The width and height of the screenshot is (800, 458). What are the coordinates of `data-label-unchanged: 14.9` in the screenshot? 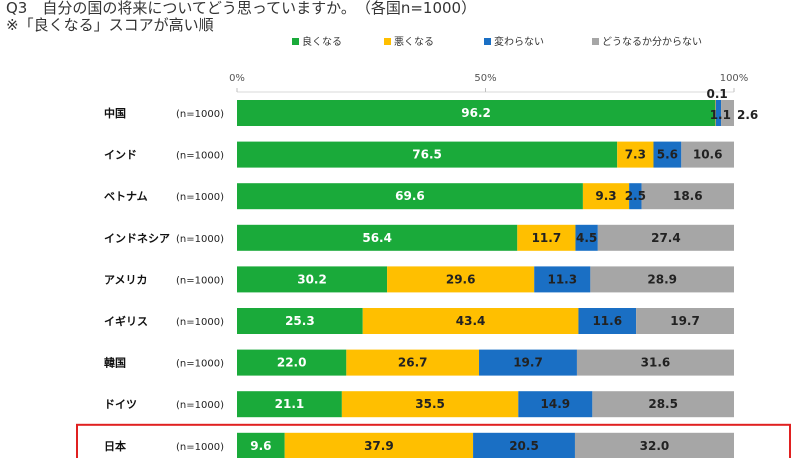 It's located at (556, 404).